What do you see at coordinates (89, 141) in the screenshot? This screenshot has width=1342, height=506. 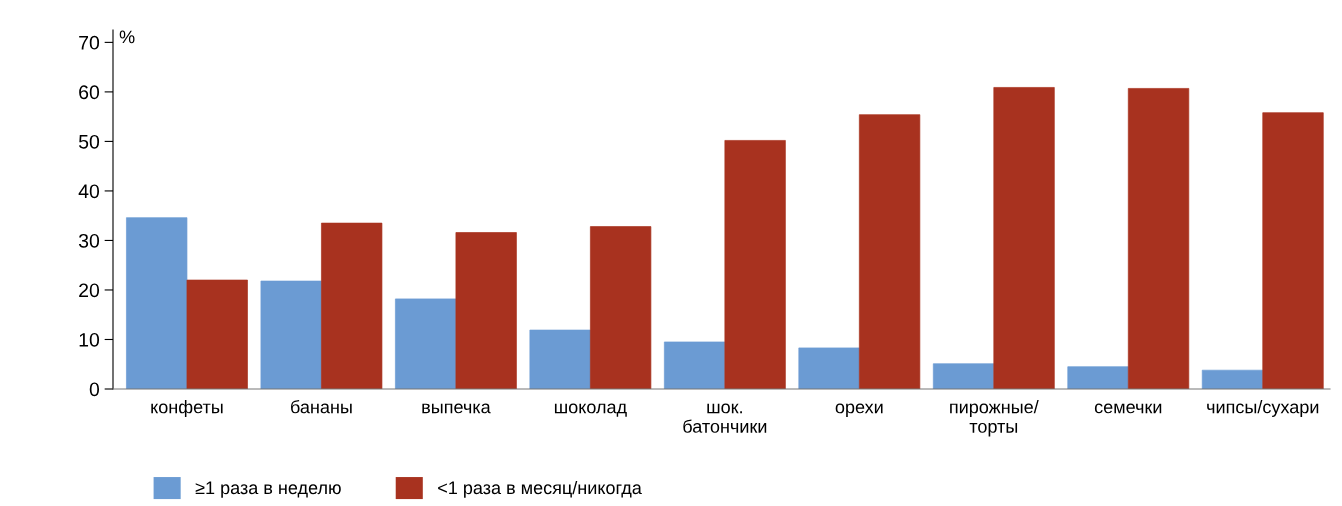 I see `y-tick-label: 50` at bounding box center [89, 141].